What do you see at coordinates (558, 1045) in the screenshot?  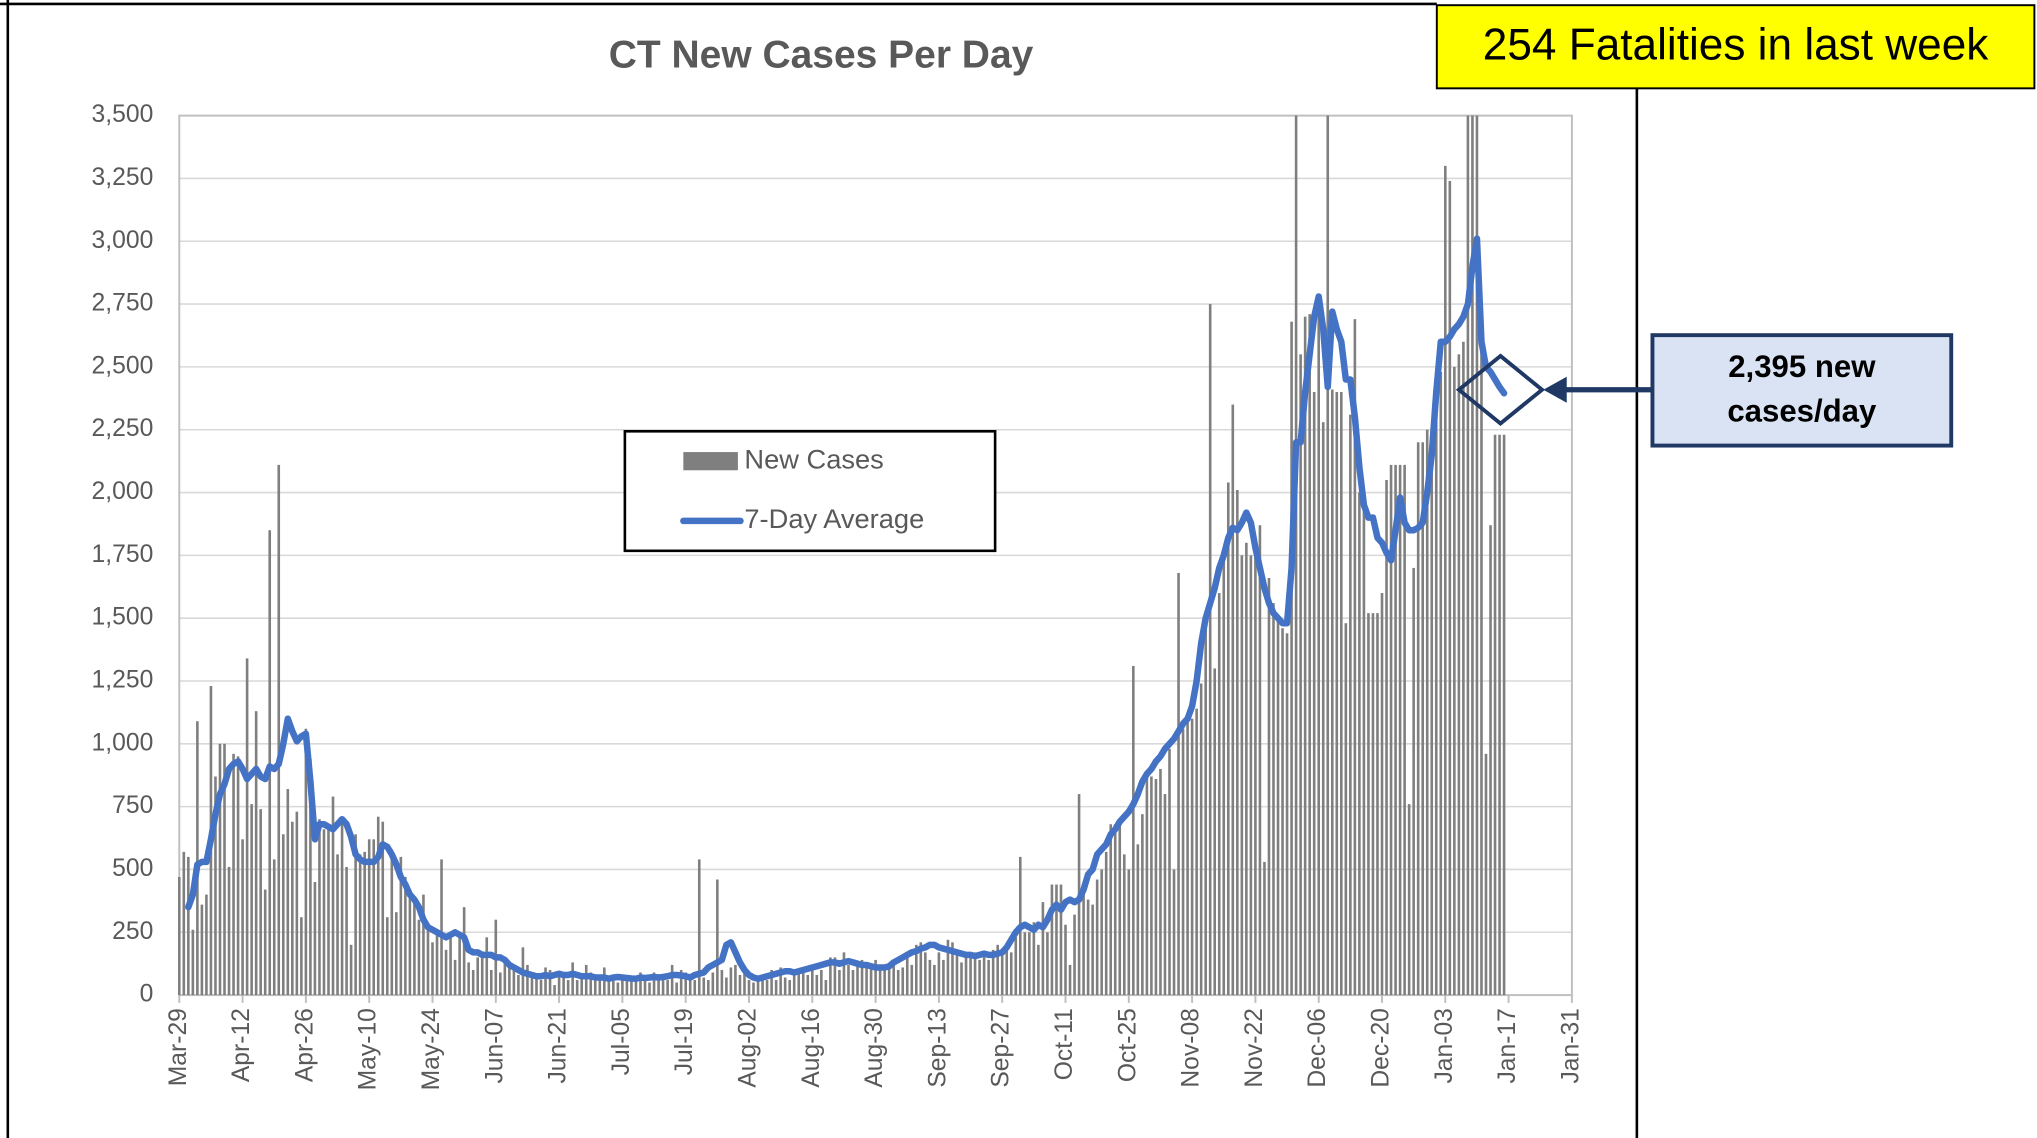 I see `x-tick-label: Jun-21` at bounding box center [558, 1045].